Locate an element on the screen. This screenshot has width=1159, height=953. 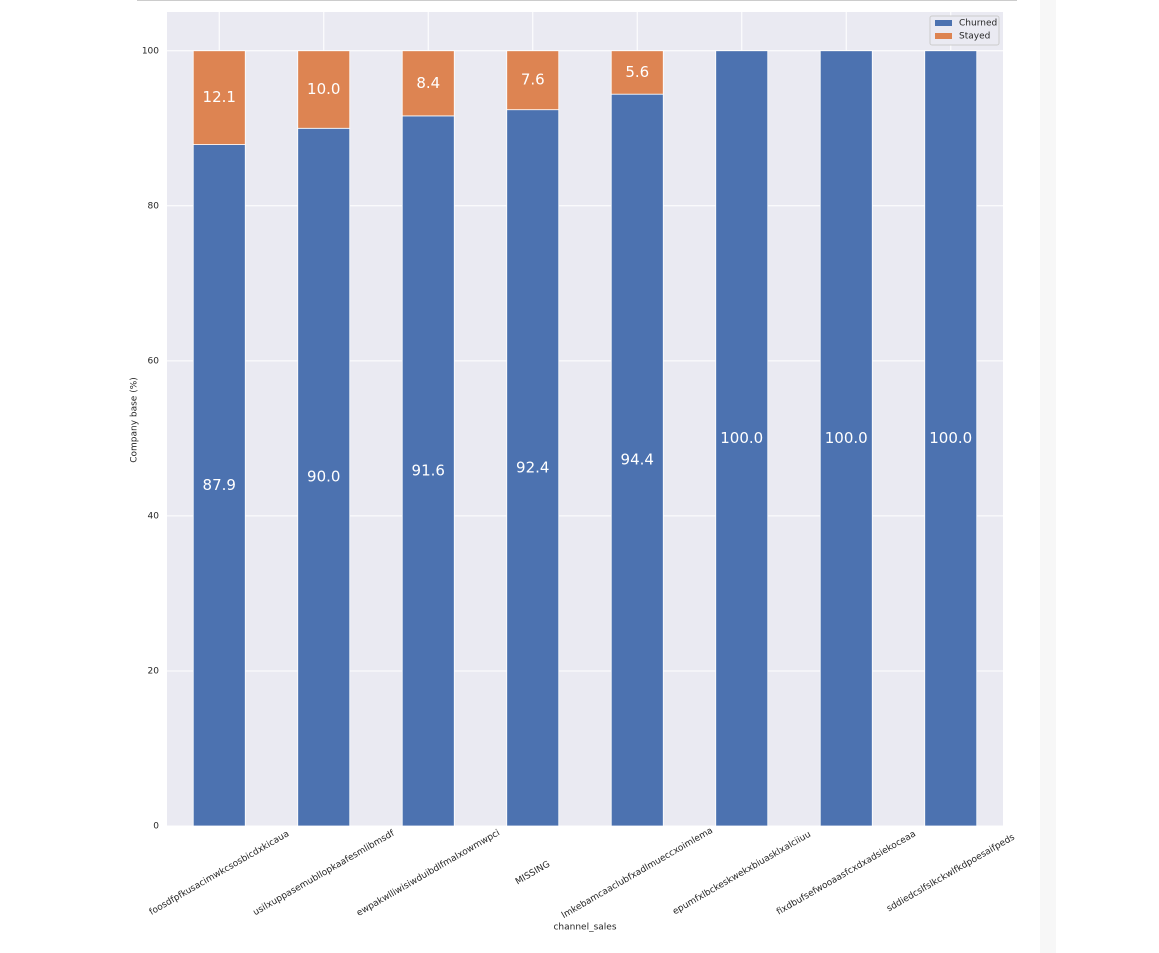
x-tick-label: MISSING is located at coordinates (533, 874).